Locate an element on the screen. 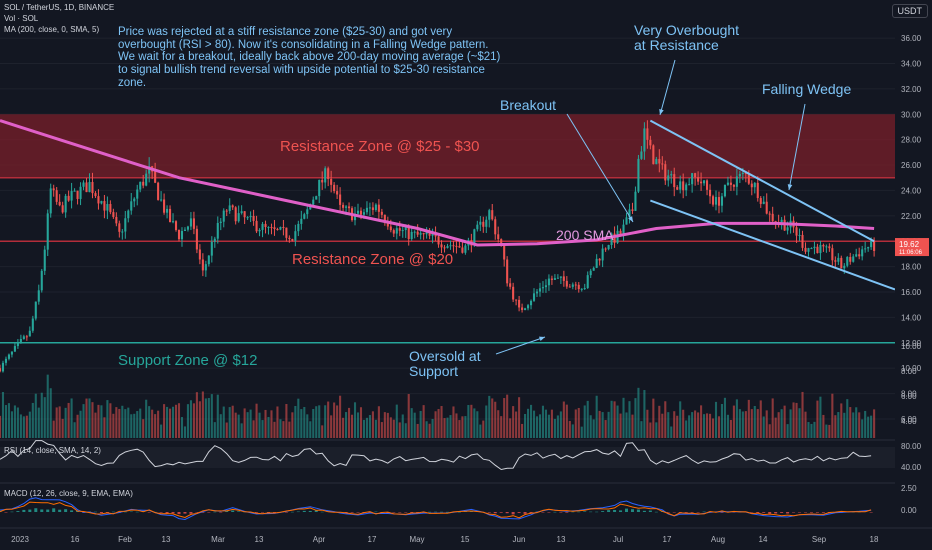  time-tick-17: 18 is located at coordinates (874, 539).